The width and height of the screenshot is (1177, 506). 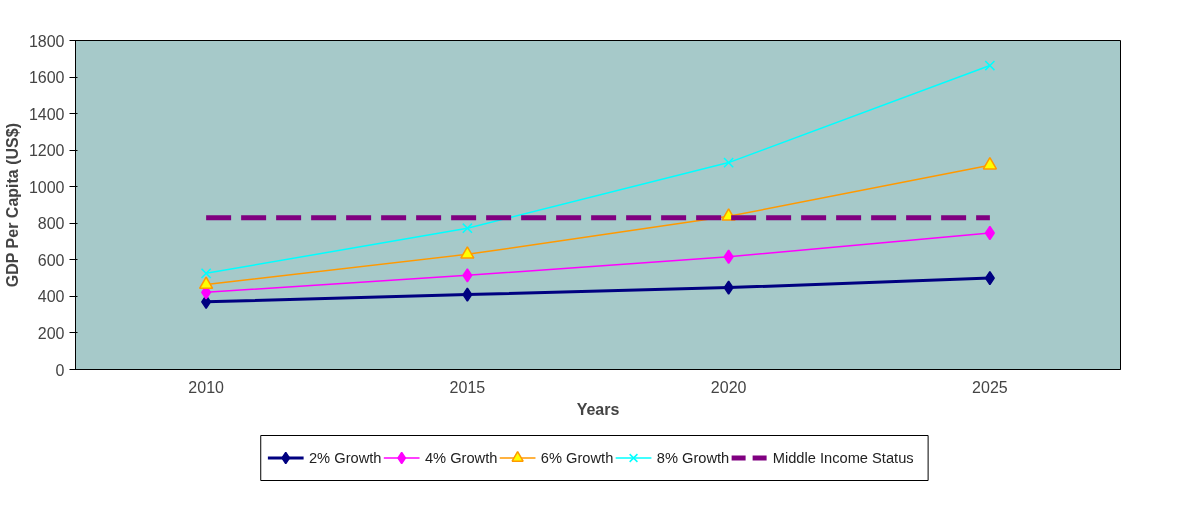 I want to click on y-tick-label: 1800, so click(x=46, y=41).